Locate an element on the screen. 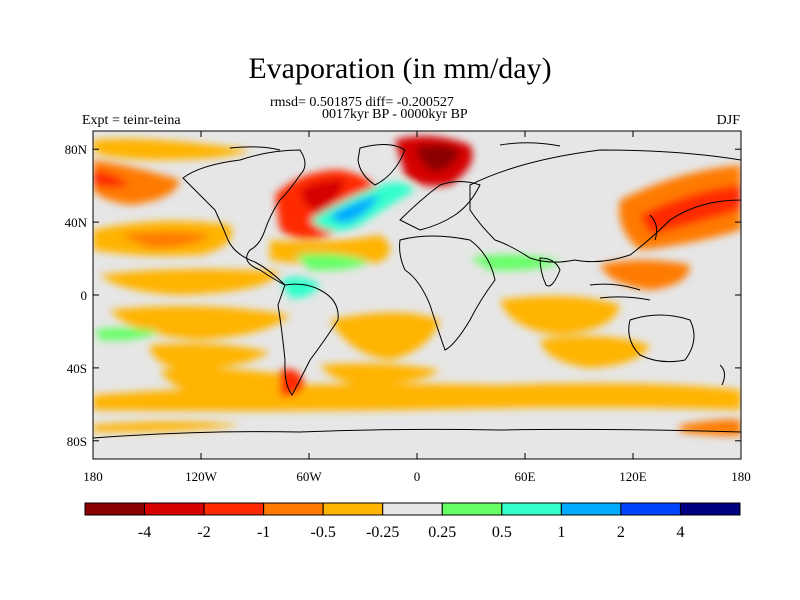  chart-title: Evaporation (in mm/day) is located at coordinates (400, 68).